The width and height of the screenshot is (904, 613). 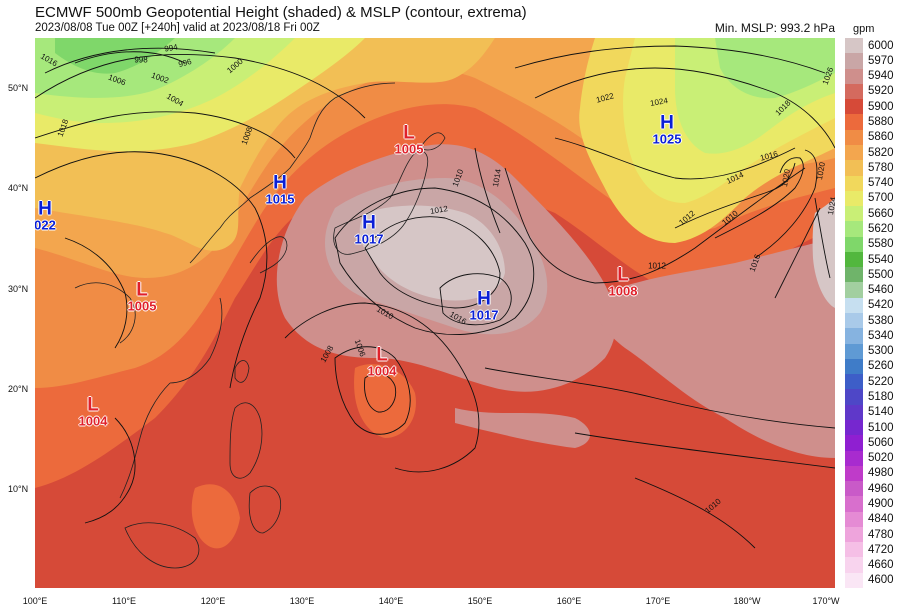 What do you see at coordinates (881, 228) in the screenshot?
I see `colorbar-tick-label: 5620` at bounding box center [881, 228].